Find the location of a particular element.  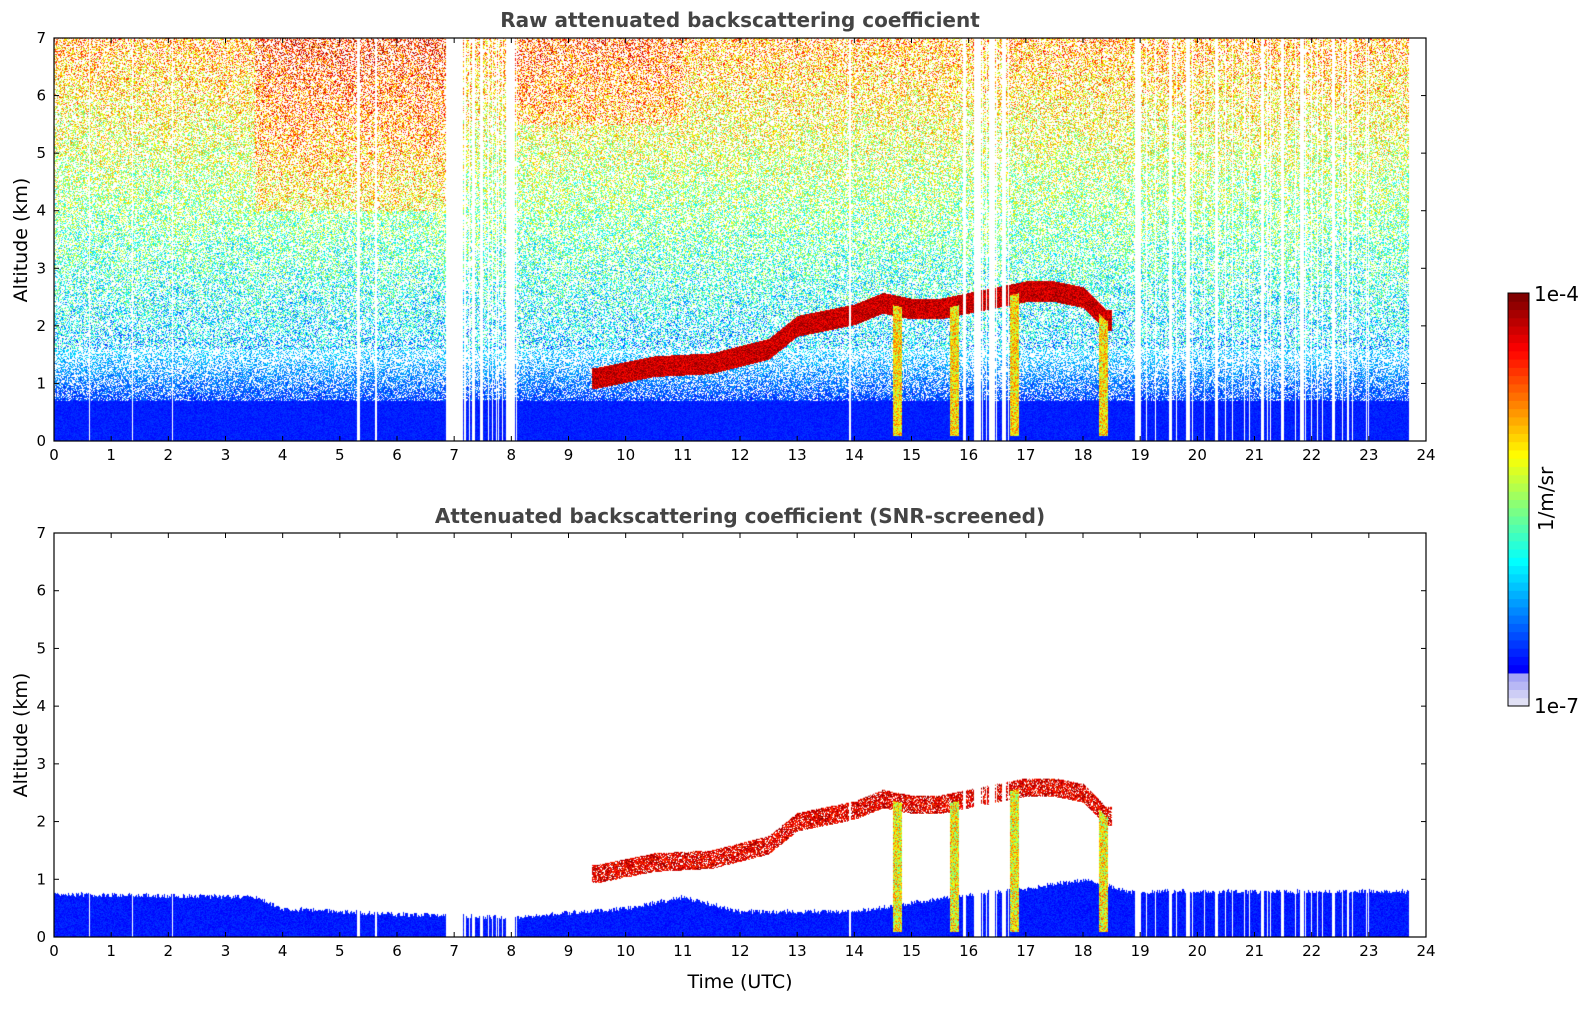

x-tick-label: 0 is located at coordinates (54, 951).